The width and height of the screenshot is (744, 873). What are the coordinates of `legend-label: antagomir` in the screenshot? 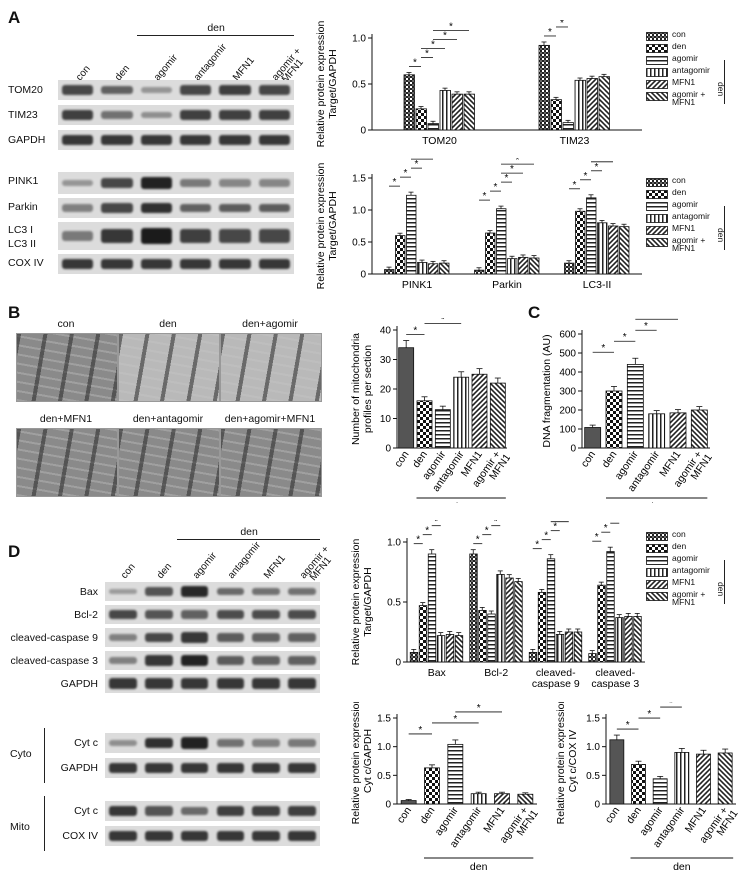 It's located at (691, 216).